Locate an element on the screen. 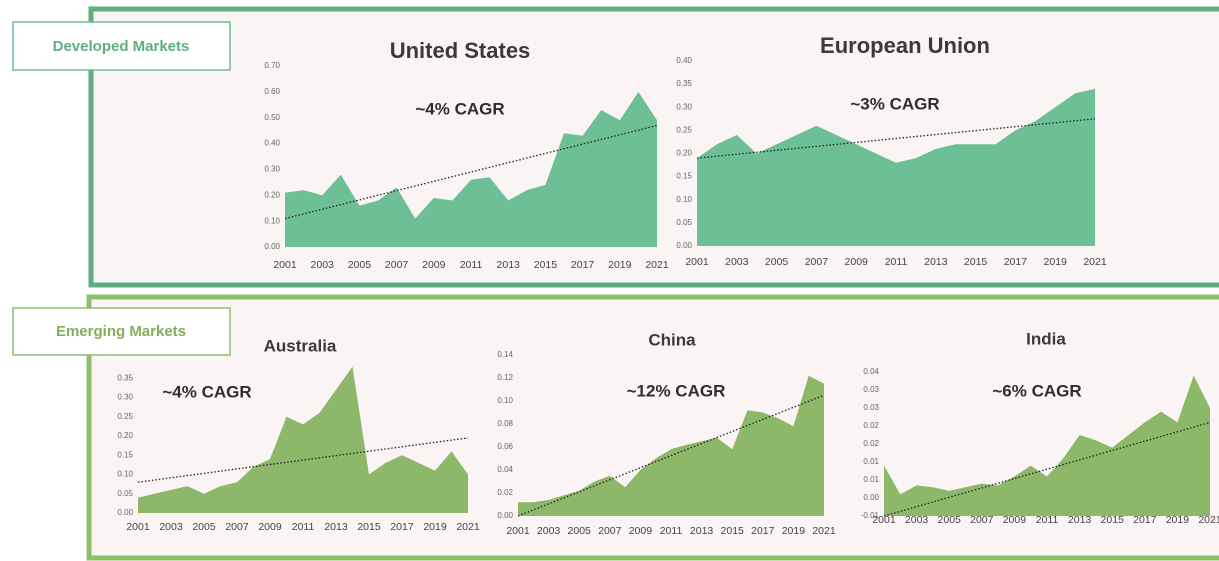  y-tick-label: 0.70 is located at coordinates (272, 65).